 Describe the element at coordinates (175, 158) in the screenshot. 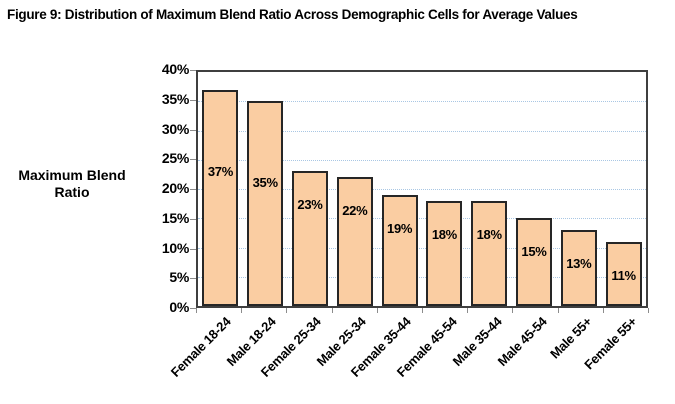

I see `y-tick-label: 25%` at that location.